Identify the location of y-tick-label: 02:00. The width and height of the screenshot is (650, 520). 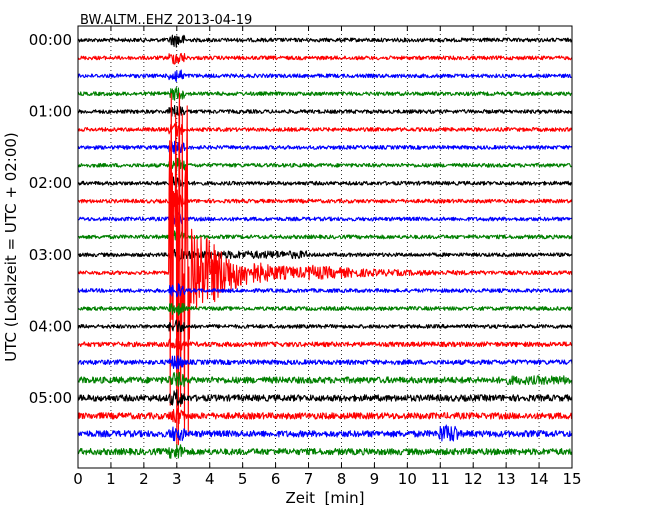
(50, 183).